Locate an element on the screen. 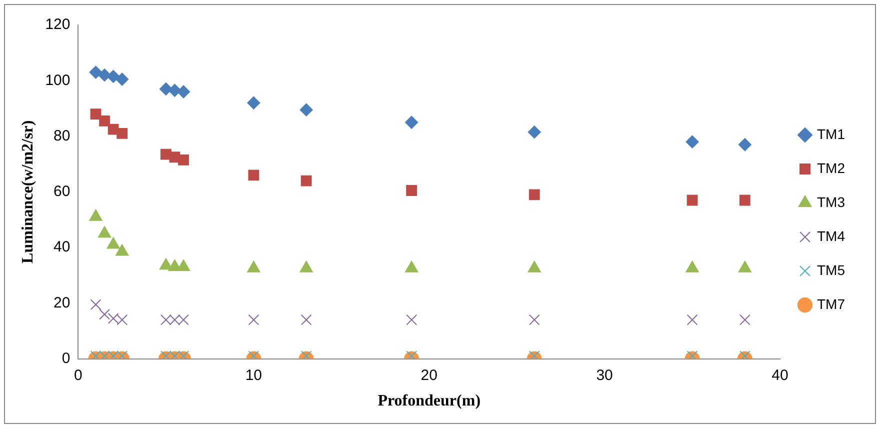 This screenshot has width=882, height=430. y-tick-label: 80 is located at coordinates (62, 135).